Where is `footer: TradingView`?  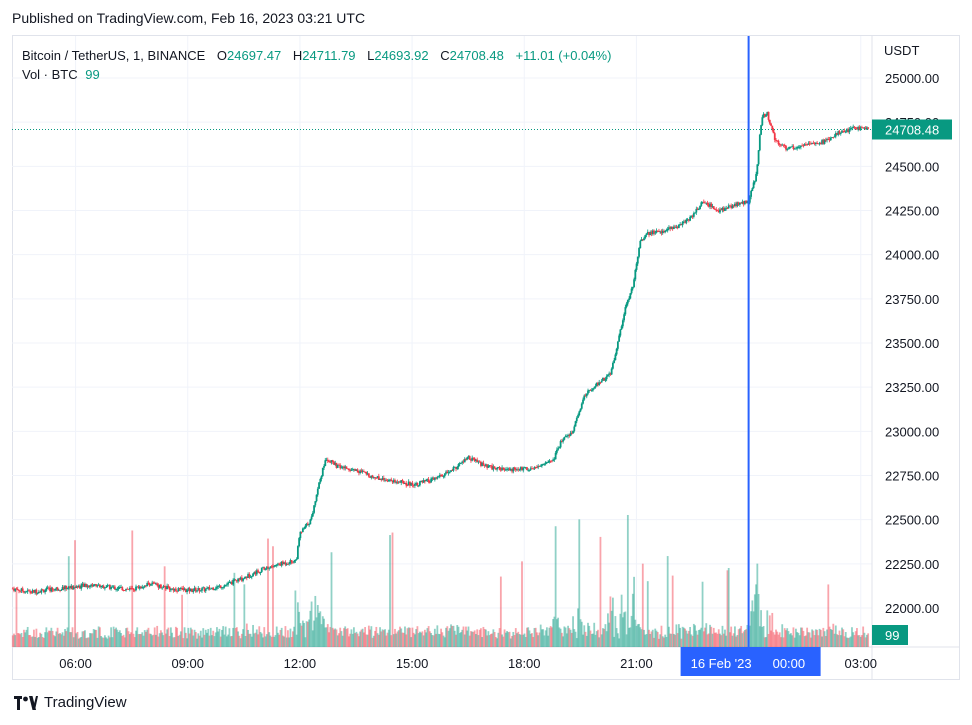 footer: TradingView is located at coordinates (70, 702).